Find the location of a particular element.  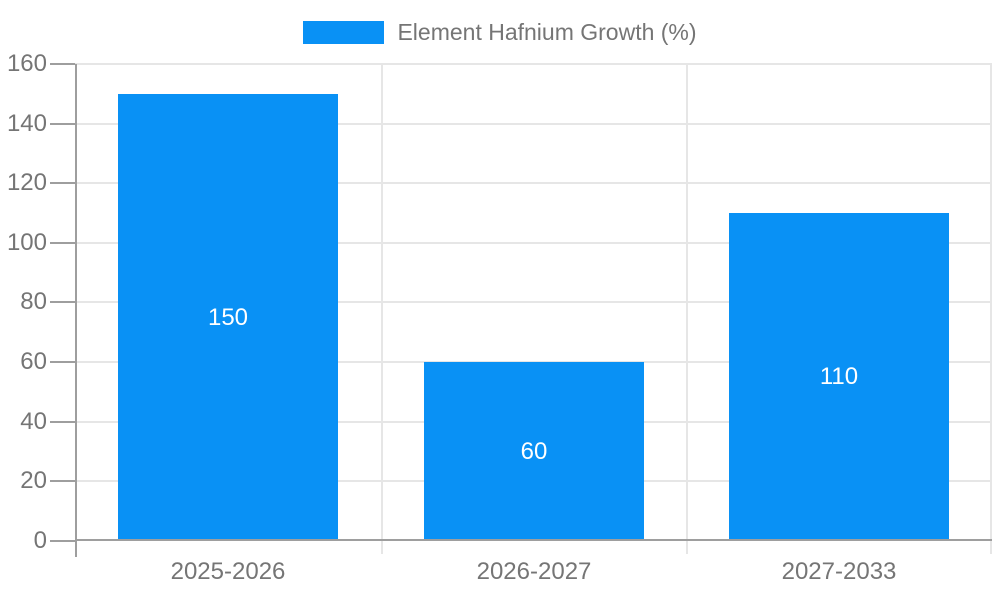

y-tick-label: 160 is located at coordinates (26, 63).